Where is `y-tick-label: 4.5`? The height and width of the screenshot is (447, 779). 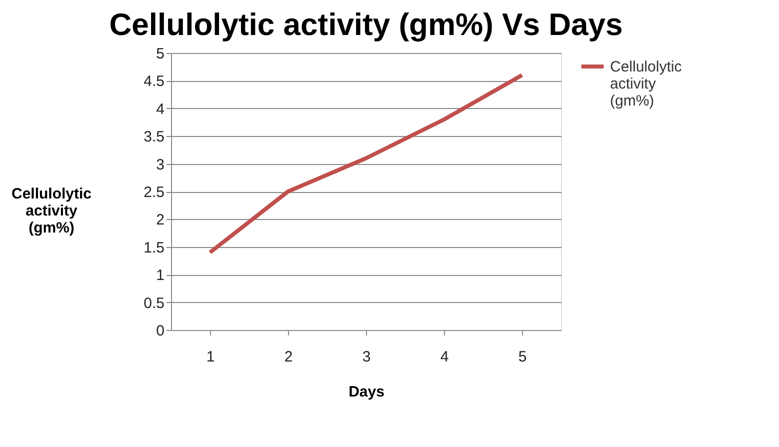 y-tick-label: 4.5 is located at coordinates (154, 81).